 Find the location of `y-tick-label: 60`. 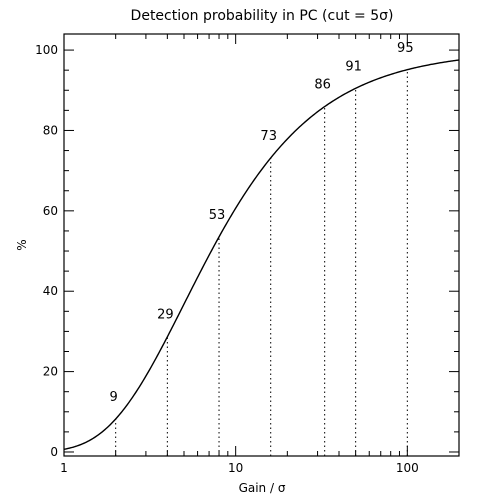

y-tick-label: 60 is located at coordinates (50, 211).